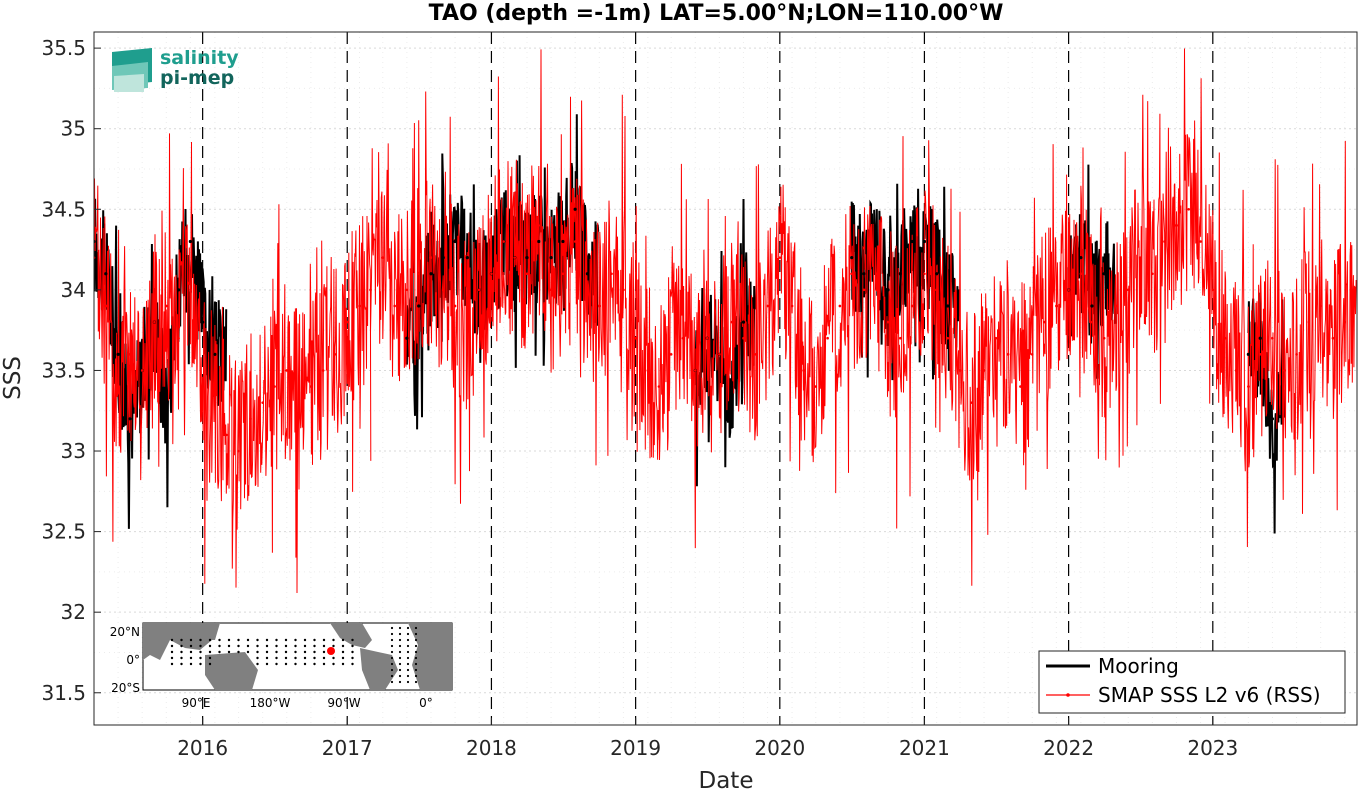  I want to click on inset-lat-0: 0°, so click(133, 660).